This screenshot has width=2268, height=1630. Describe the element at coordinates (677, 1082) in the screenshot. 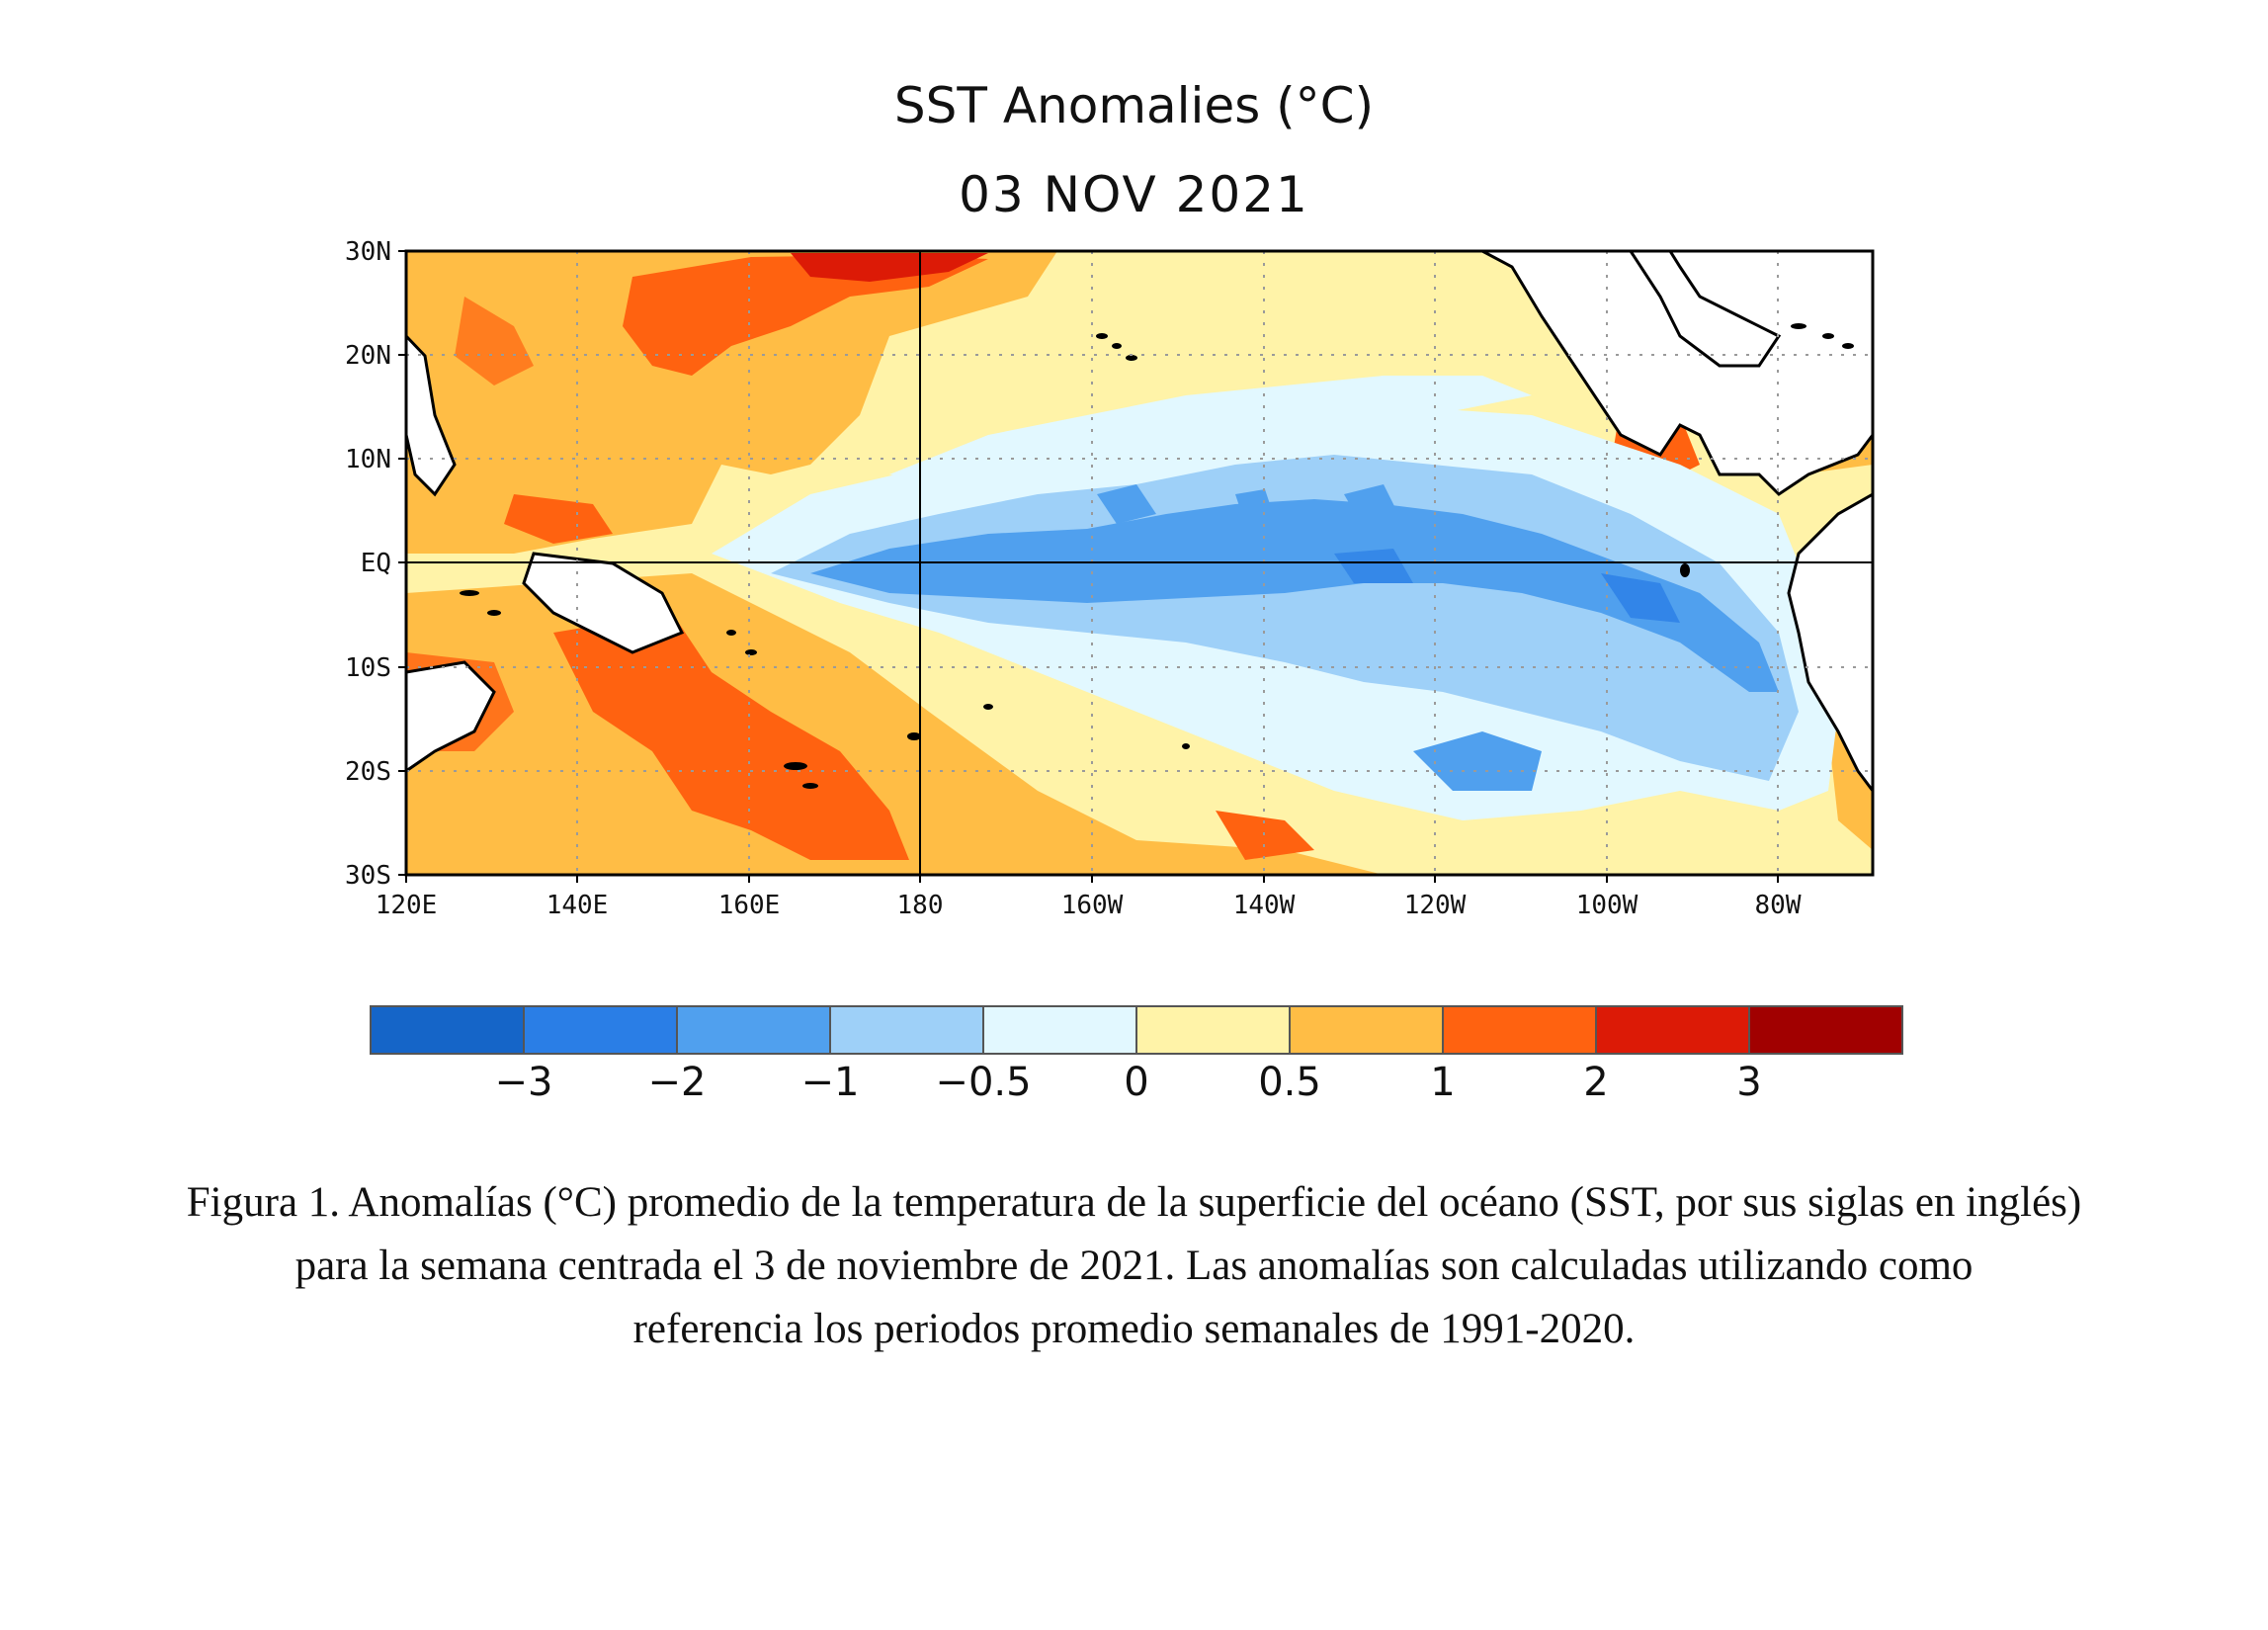

I see `colorbar-tick-label: −2` at that location.